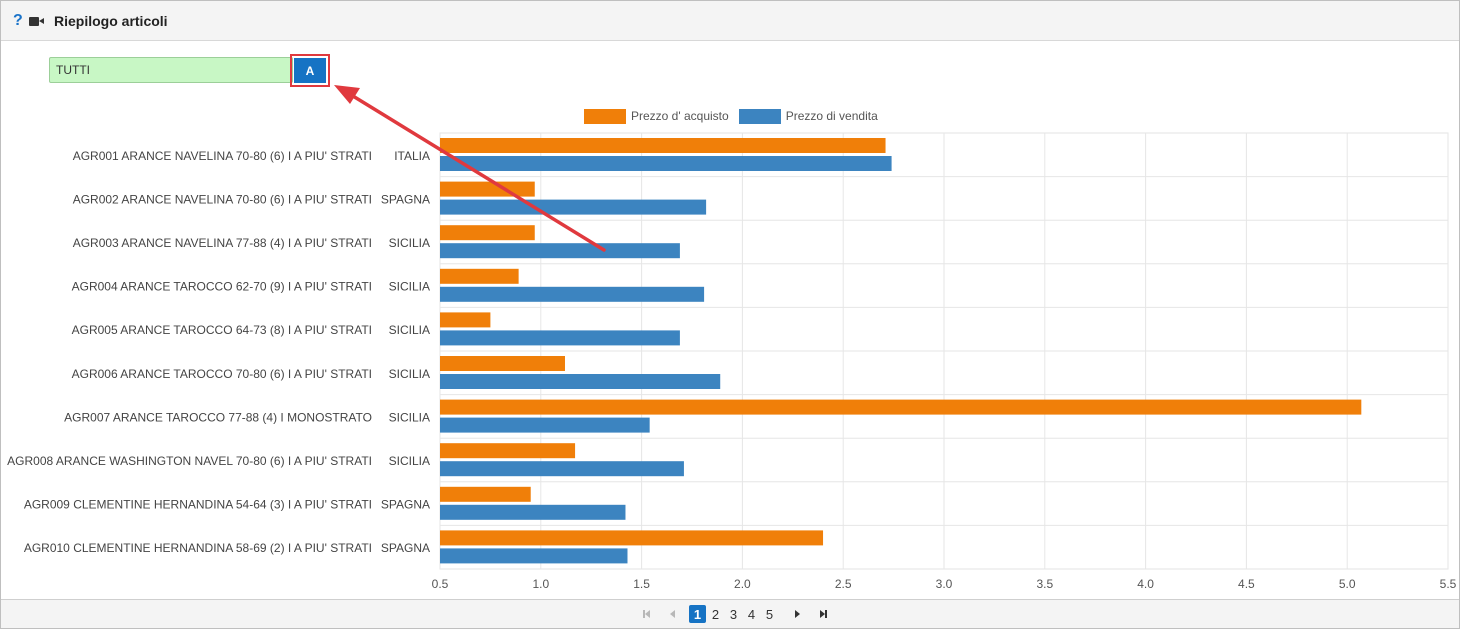  What do you see at coordinates (171, 70) in the screenshot?
I see `filter-input: TUTTI` at bounding box center [171, 70].